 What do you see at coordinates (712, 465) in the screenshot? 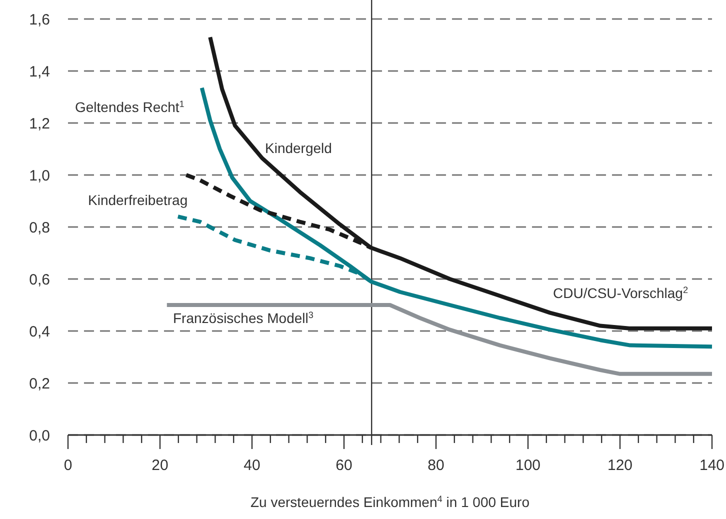
I see `x-tick-label: 140` at bounding box center [712, 465].